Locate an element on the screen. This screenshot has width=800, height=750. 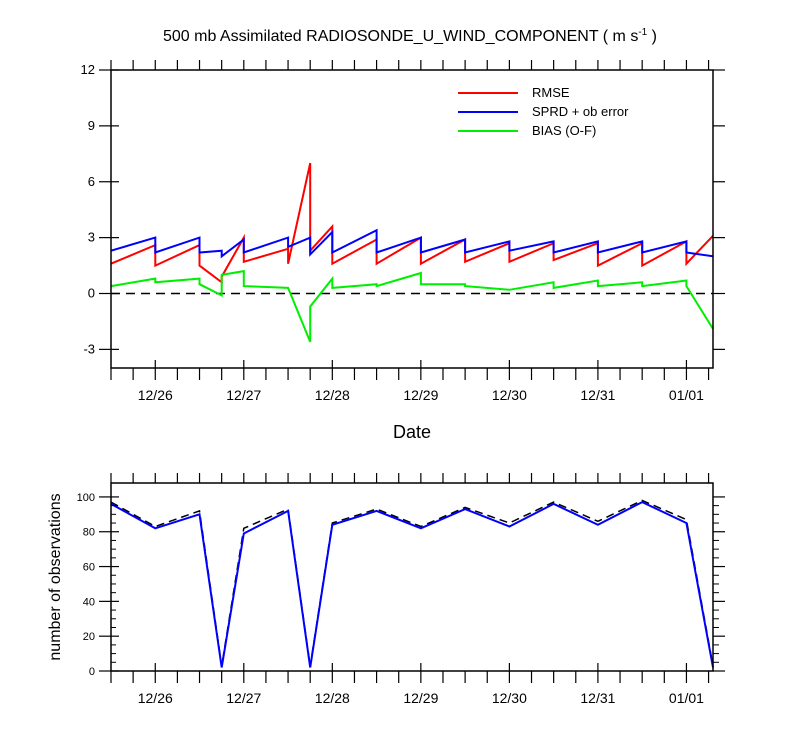
top-ytick-label: 9 is located at coordinates (91, 125).